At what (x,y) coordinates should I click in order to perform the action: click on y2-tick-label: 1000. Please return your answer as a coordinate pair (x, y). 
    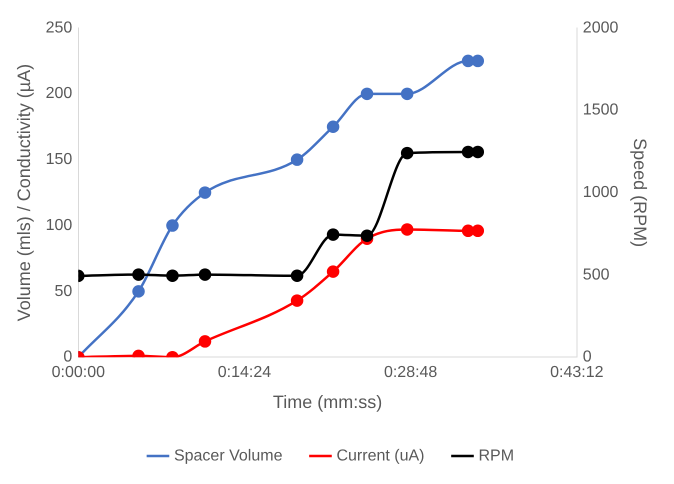
    Looking at the image, I should click on (600, 193).